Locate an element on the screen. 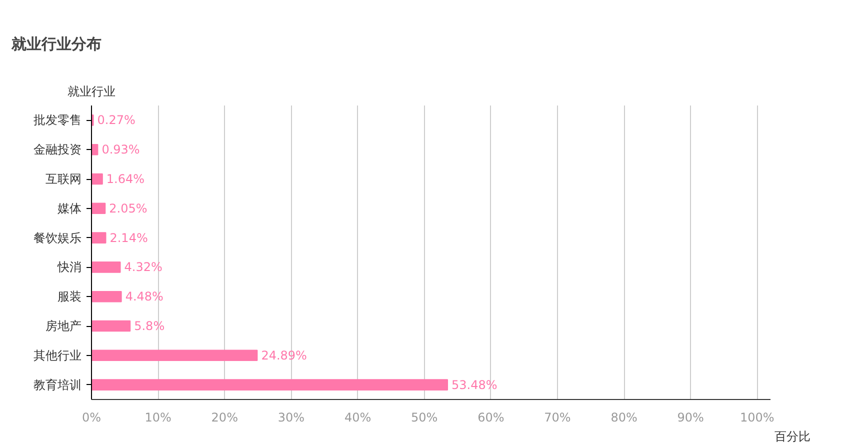  x-tick-label: 10% is located at coordinates (158, 417).